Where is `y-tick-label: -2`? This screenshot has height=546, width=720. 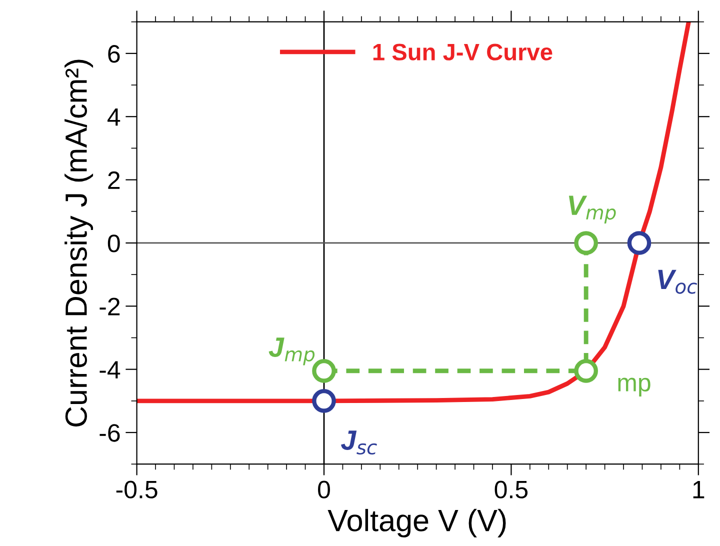 y-tick-label: -2 is located at coordinates (110, 307).